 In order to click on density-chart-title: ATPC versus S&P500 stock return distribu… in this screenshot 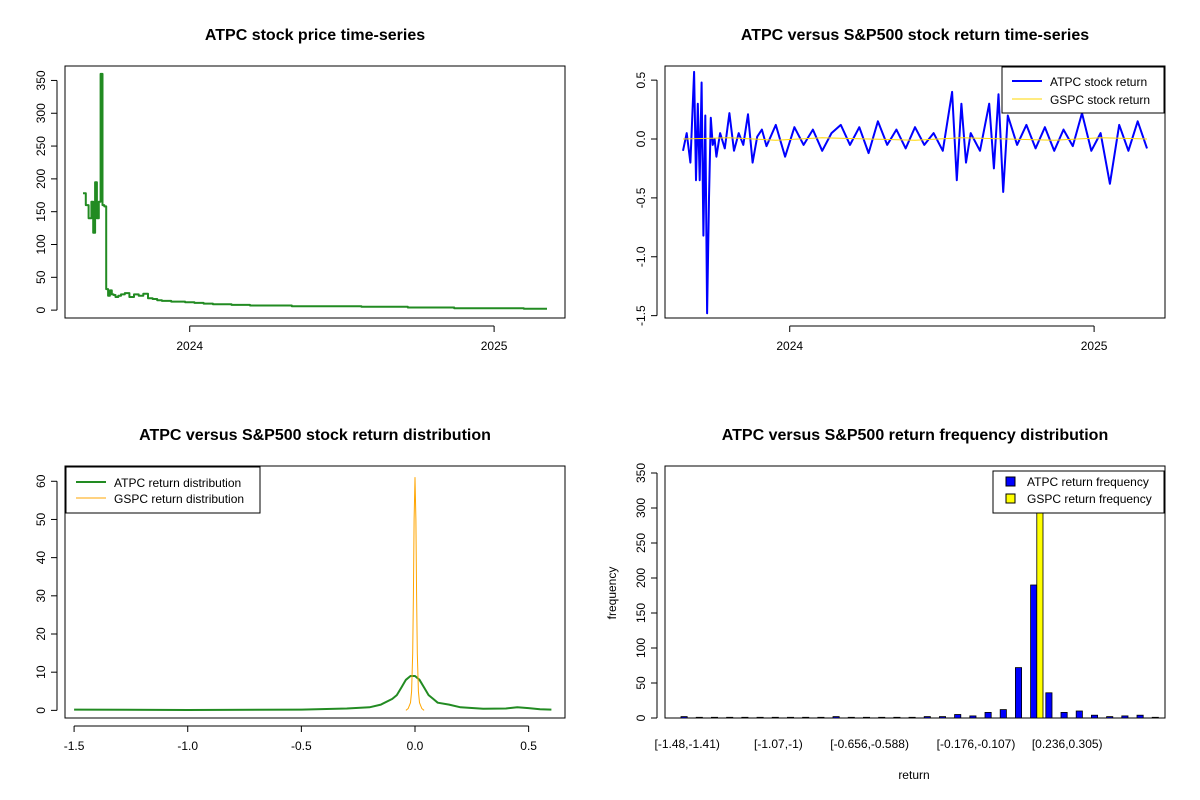, I will do `click(315, 435)`.